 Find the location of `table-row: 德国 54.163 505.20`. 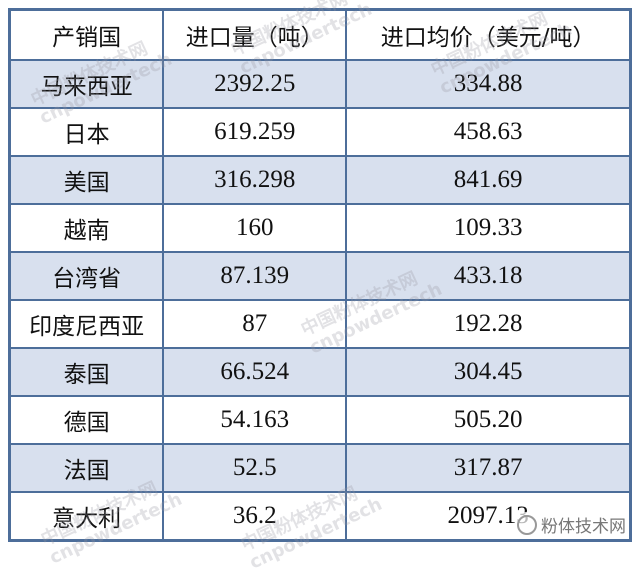

table-row: 德国 54.163 505.20 is located at coordinates (320, 420).